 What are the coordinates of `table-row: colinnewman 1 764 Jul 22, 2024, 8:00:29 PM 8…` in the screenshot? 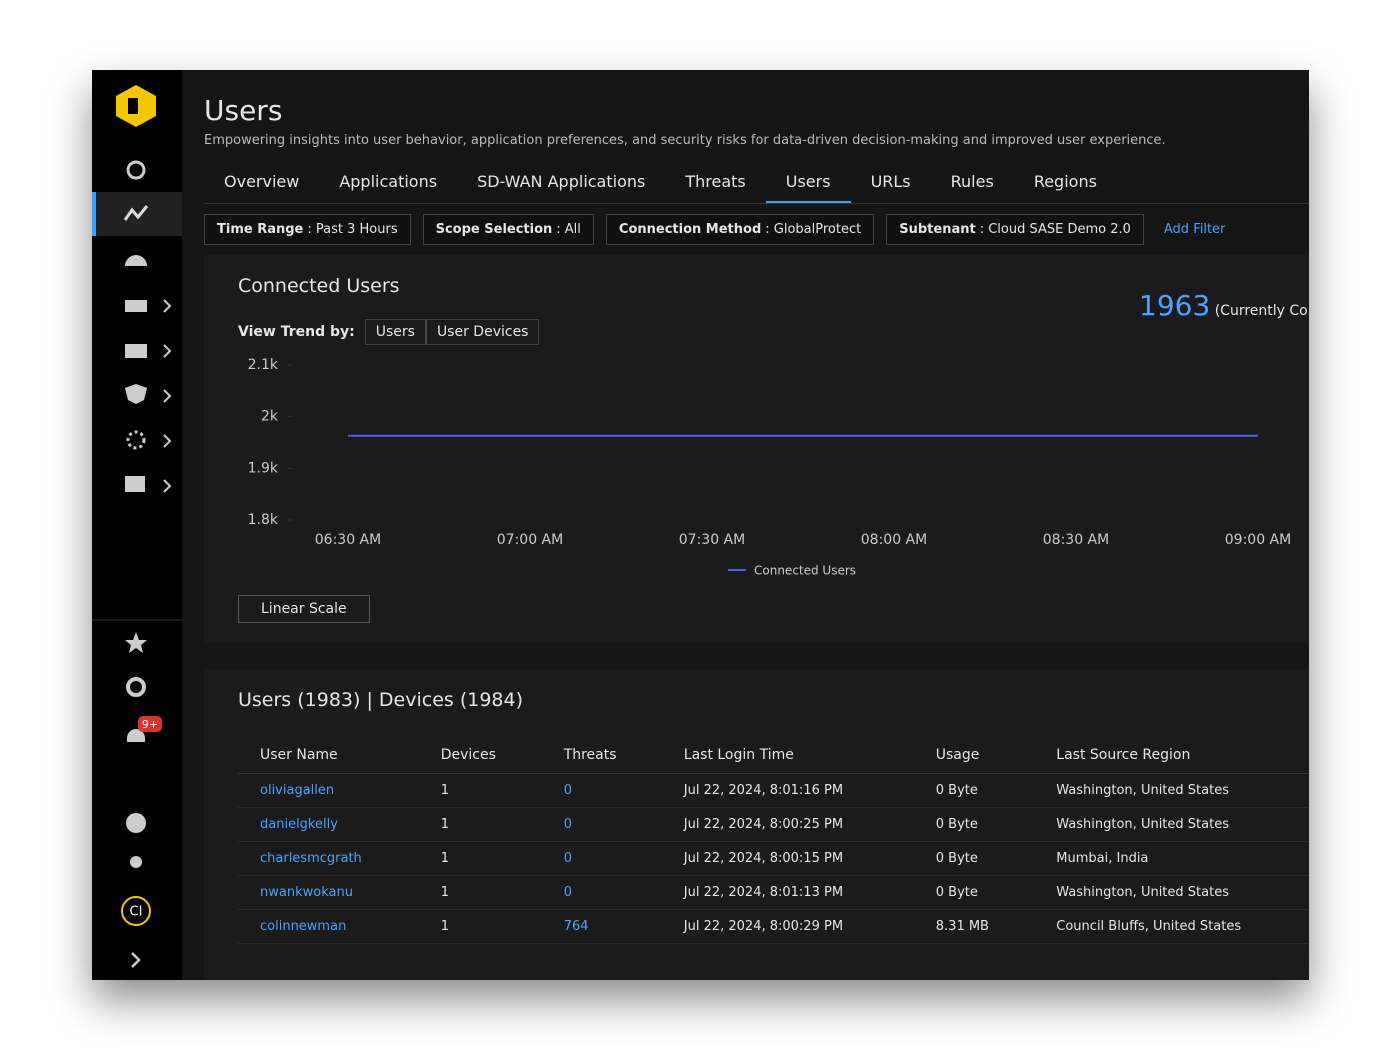 It's located at (773, 926).